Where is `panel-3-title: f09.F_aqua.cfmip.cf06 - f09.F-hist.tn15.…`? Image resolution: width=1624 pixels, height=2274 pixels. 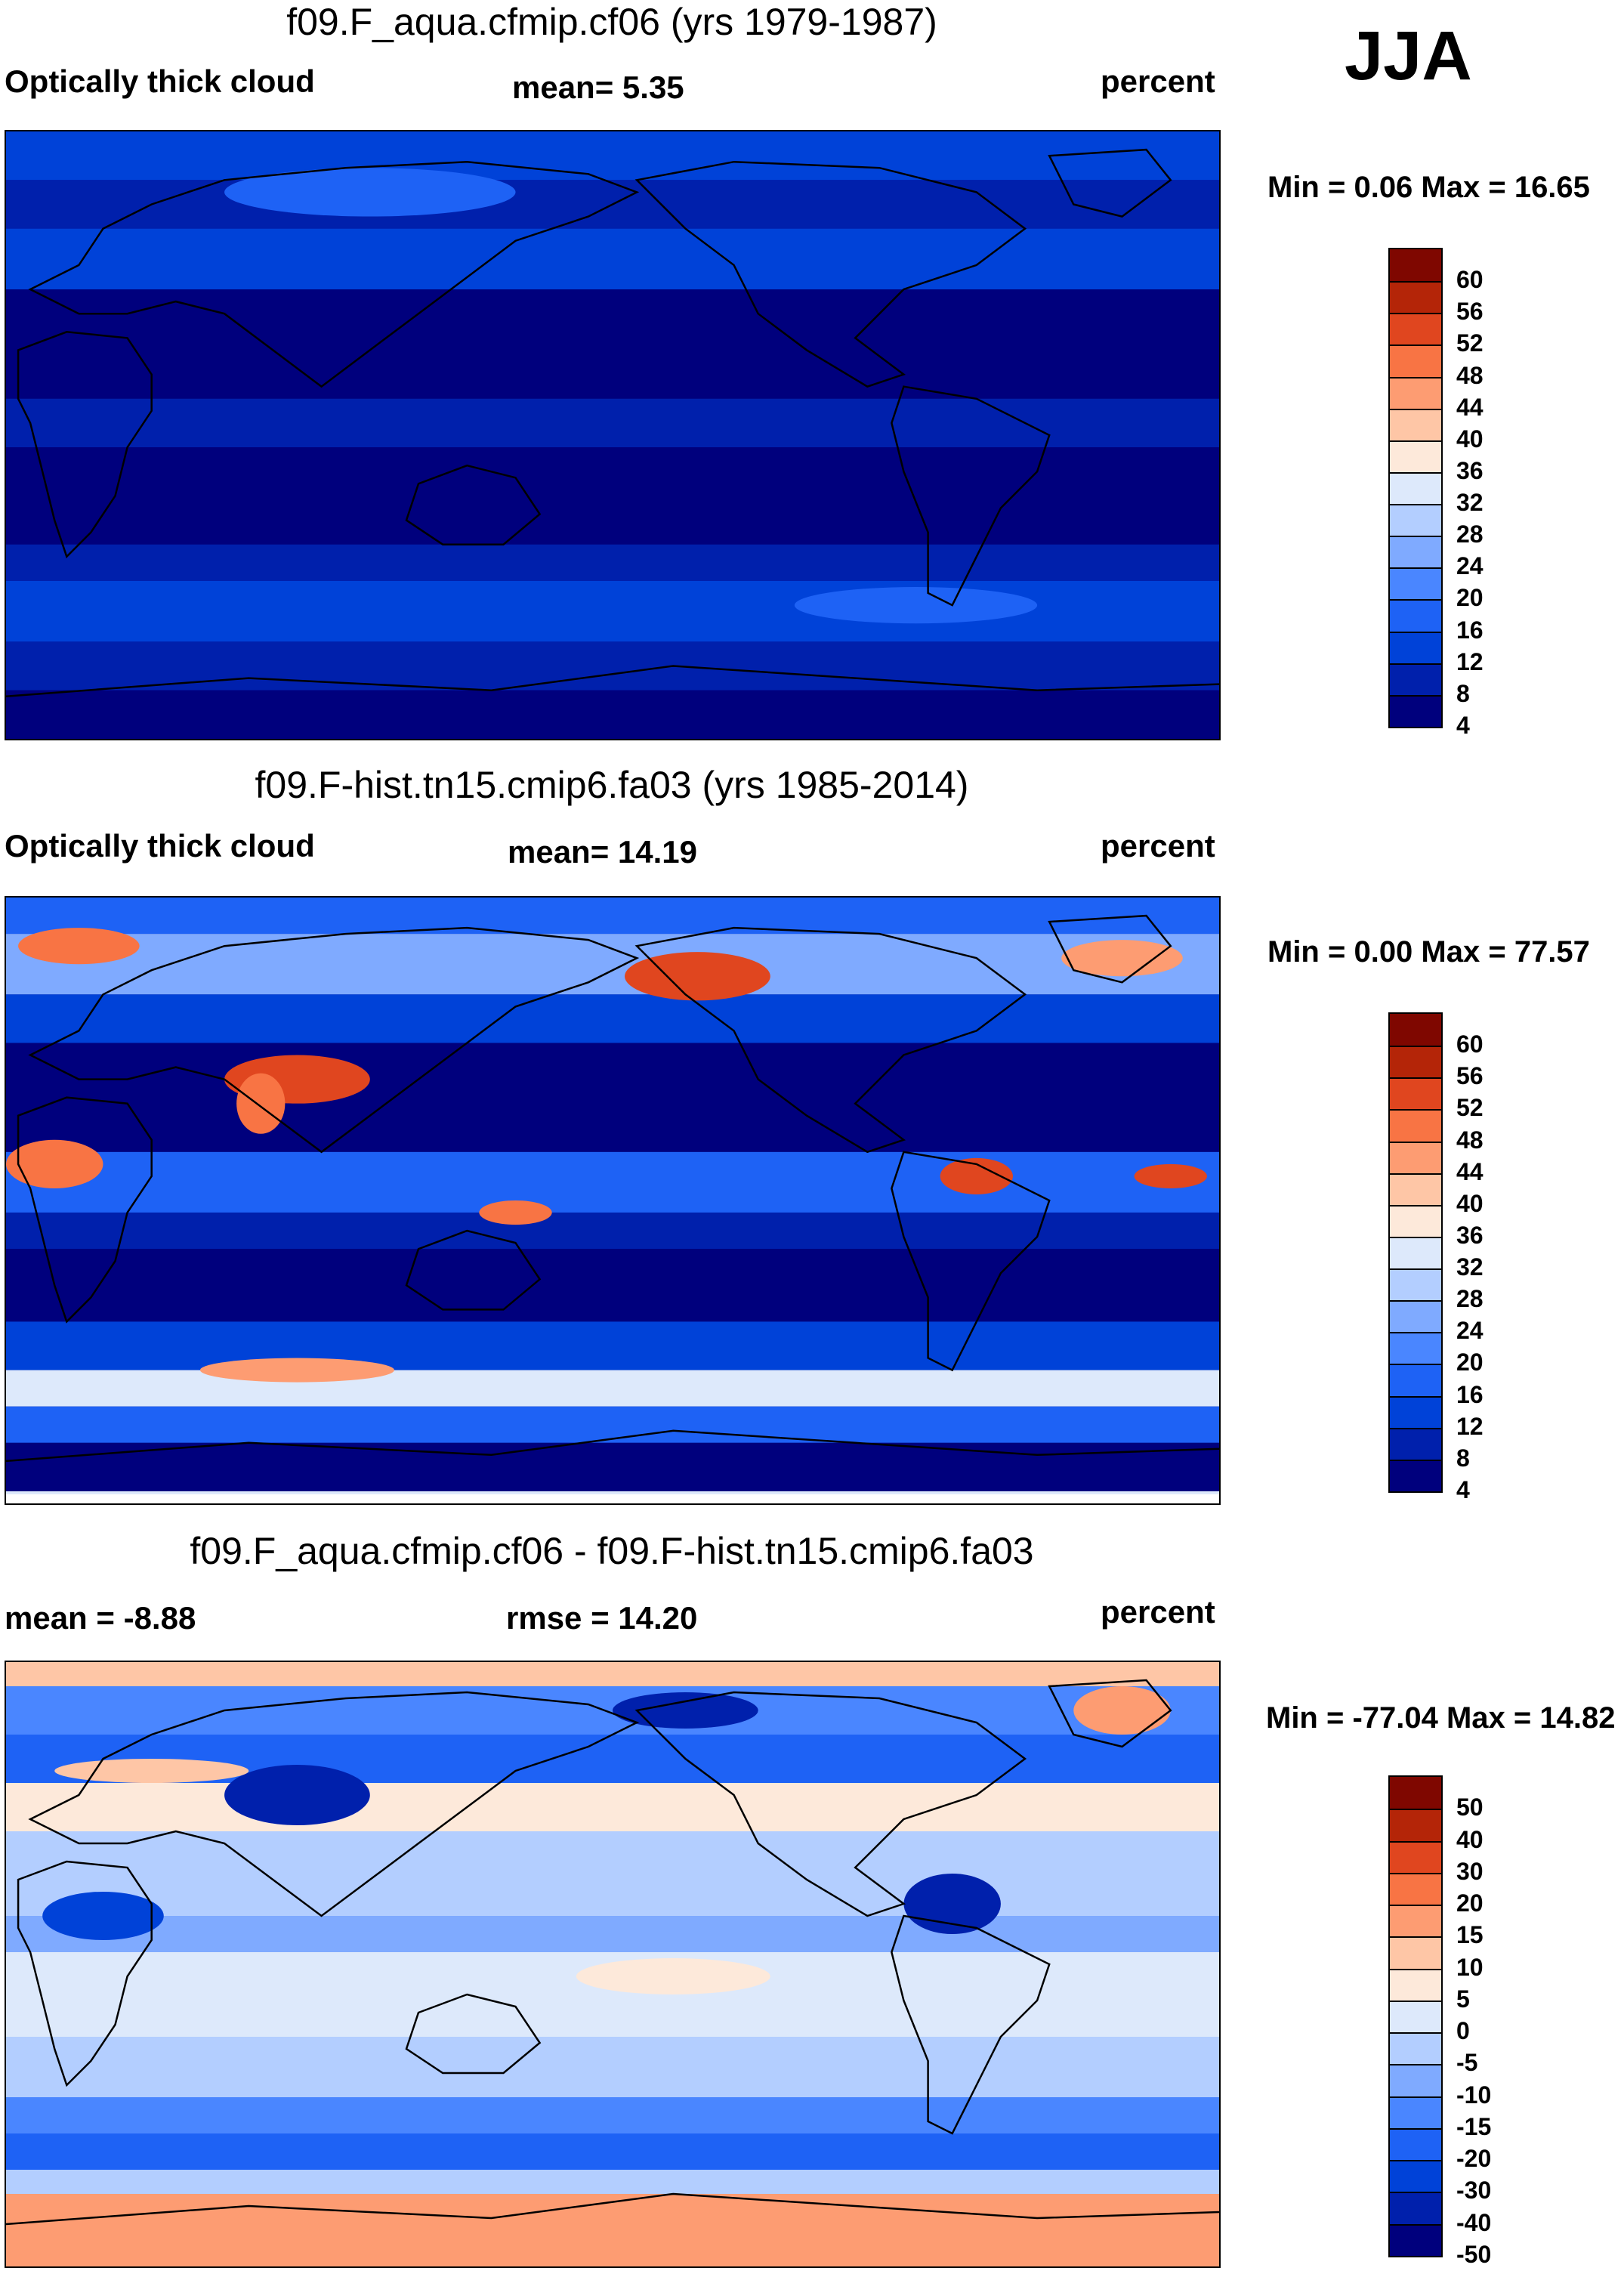
panel-3-title: f09.F_aqua.cfmip.cf06 - f09.F-hist.tn15.… is located at coordinates (612, 1551).